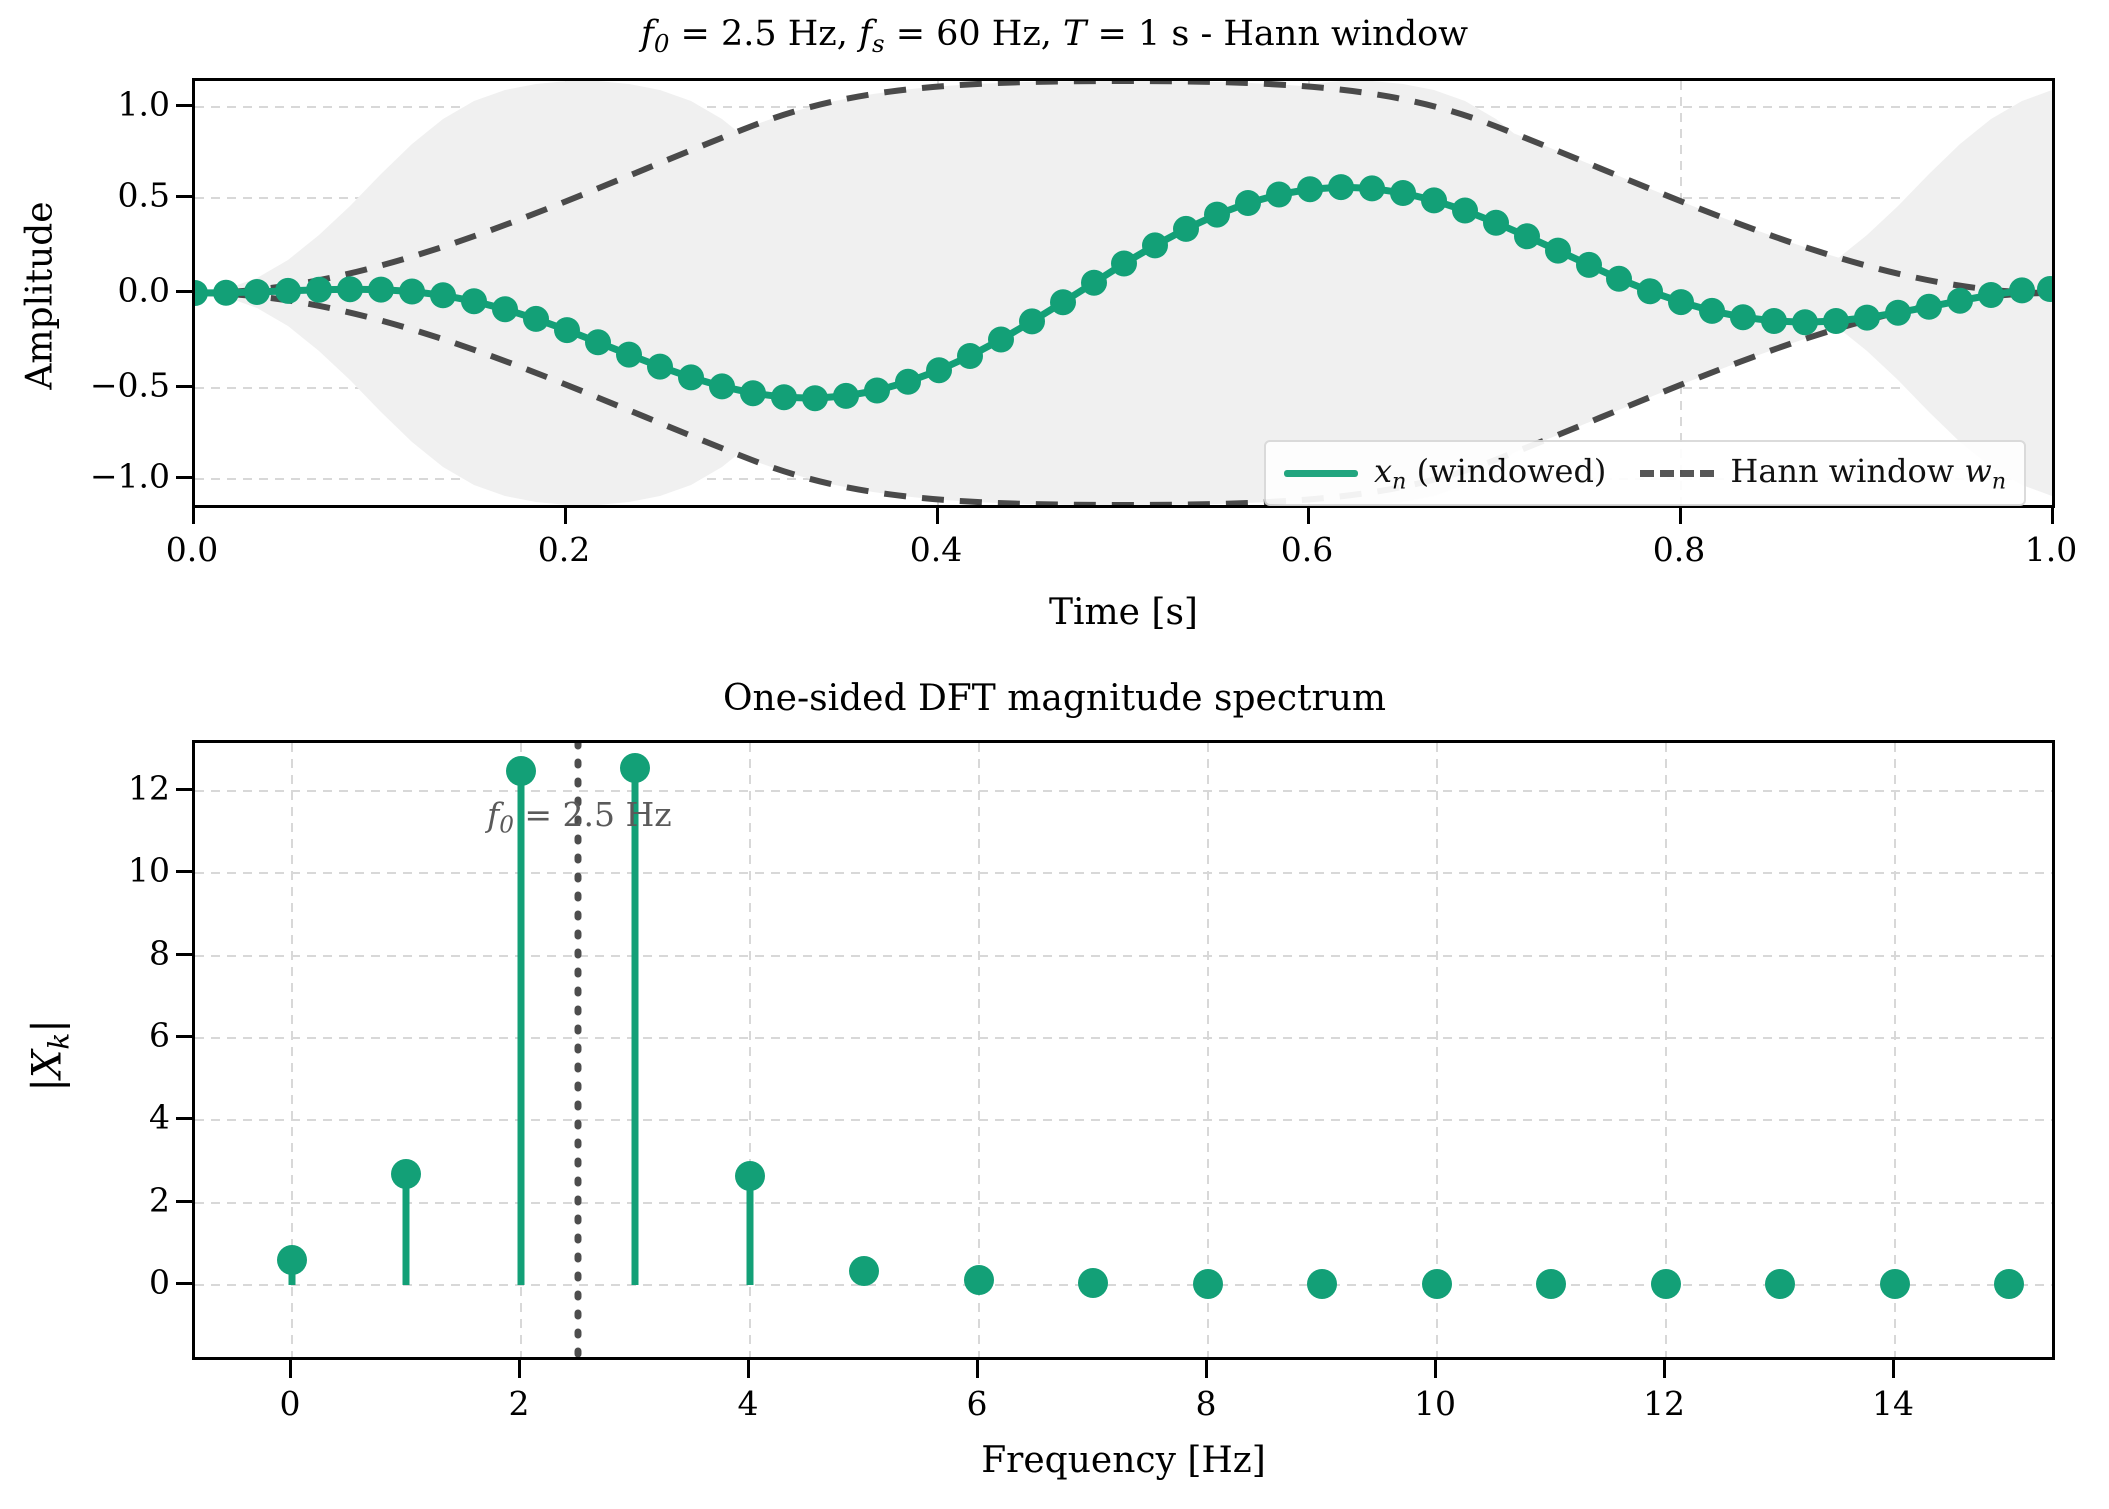  I want to click on top-ytick-1: 1.0, so click(143, 104).